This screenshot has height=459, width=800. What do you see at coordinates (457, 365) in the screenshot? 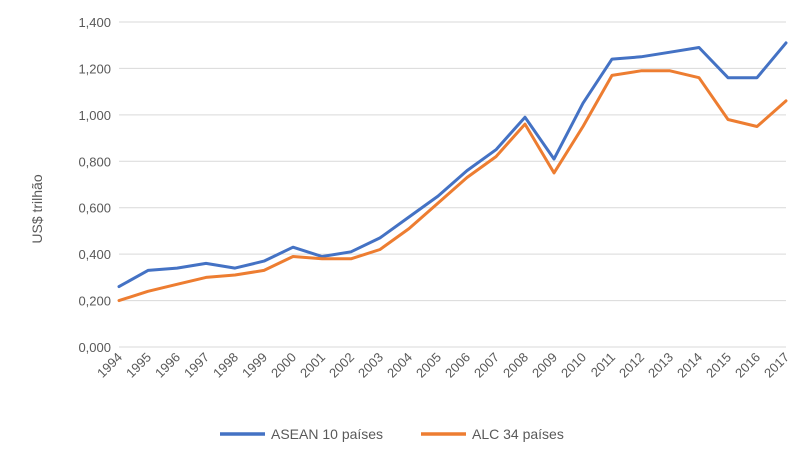
I see `x-tick-label: 2006` at bounding box center [457, 365].